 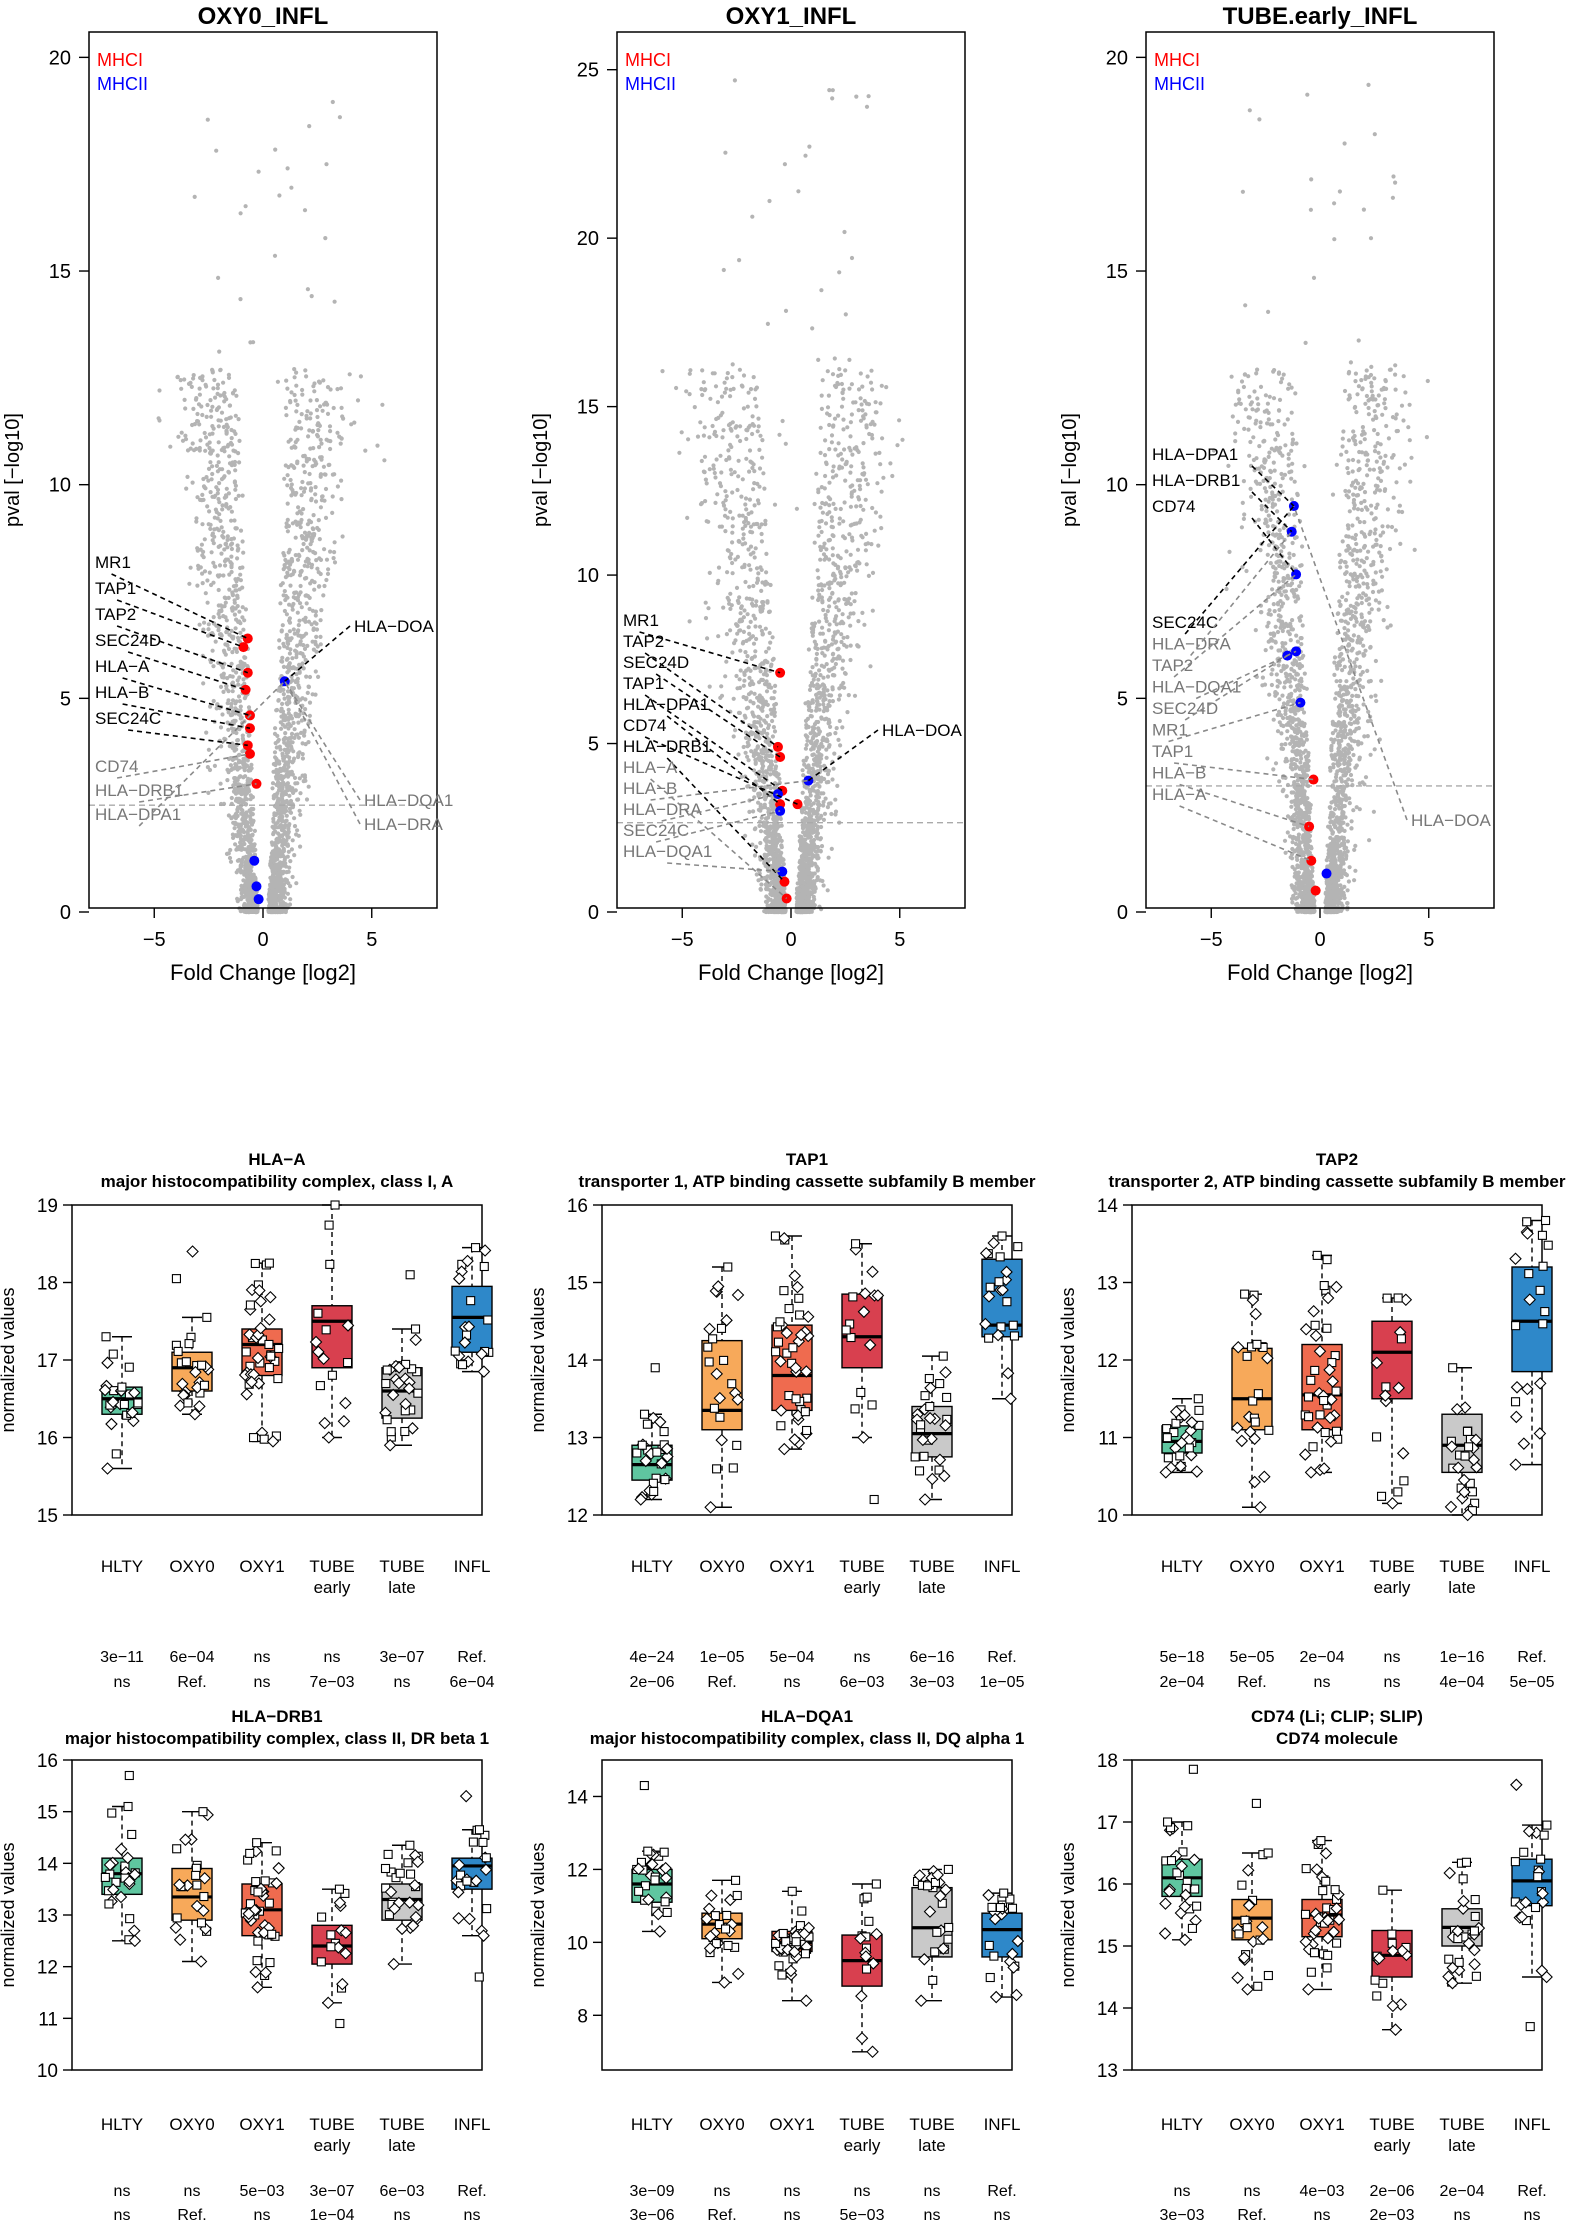 What do you see at coordinates (154, 940) in the screenshot?
I see `x-tick-label: −5` at bounding box center [154, 940].